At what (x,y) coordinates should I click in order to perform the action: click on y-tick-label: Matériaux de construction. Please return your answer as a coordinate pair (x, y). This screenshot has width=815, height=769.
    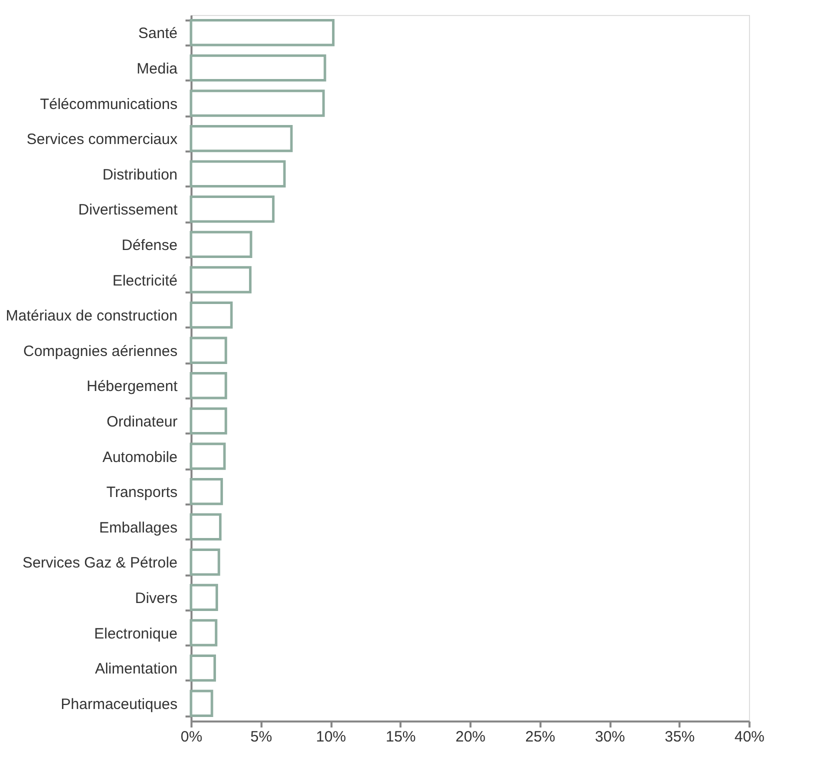
    Looking at the image, I should click on (92, 316).